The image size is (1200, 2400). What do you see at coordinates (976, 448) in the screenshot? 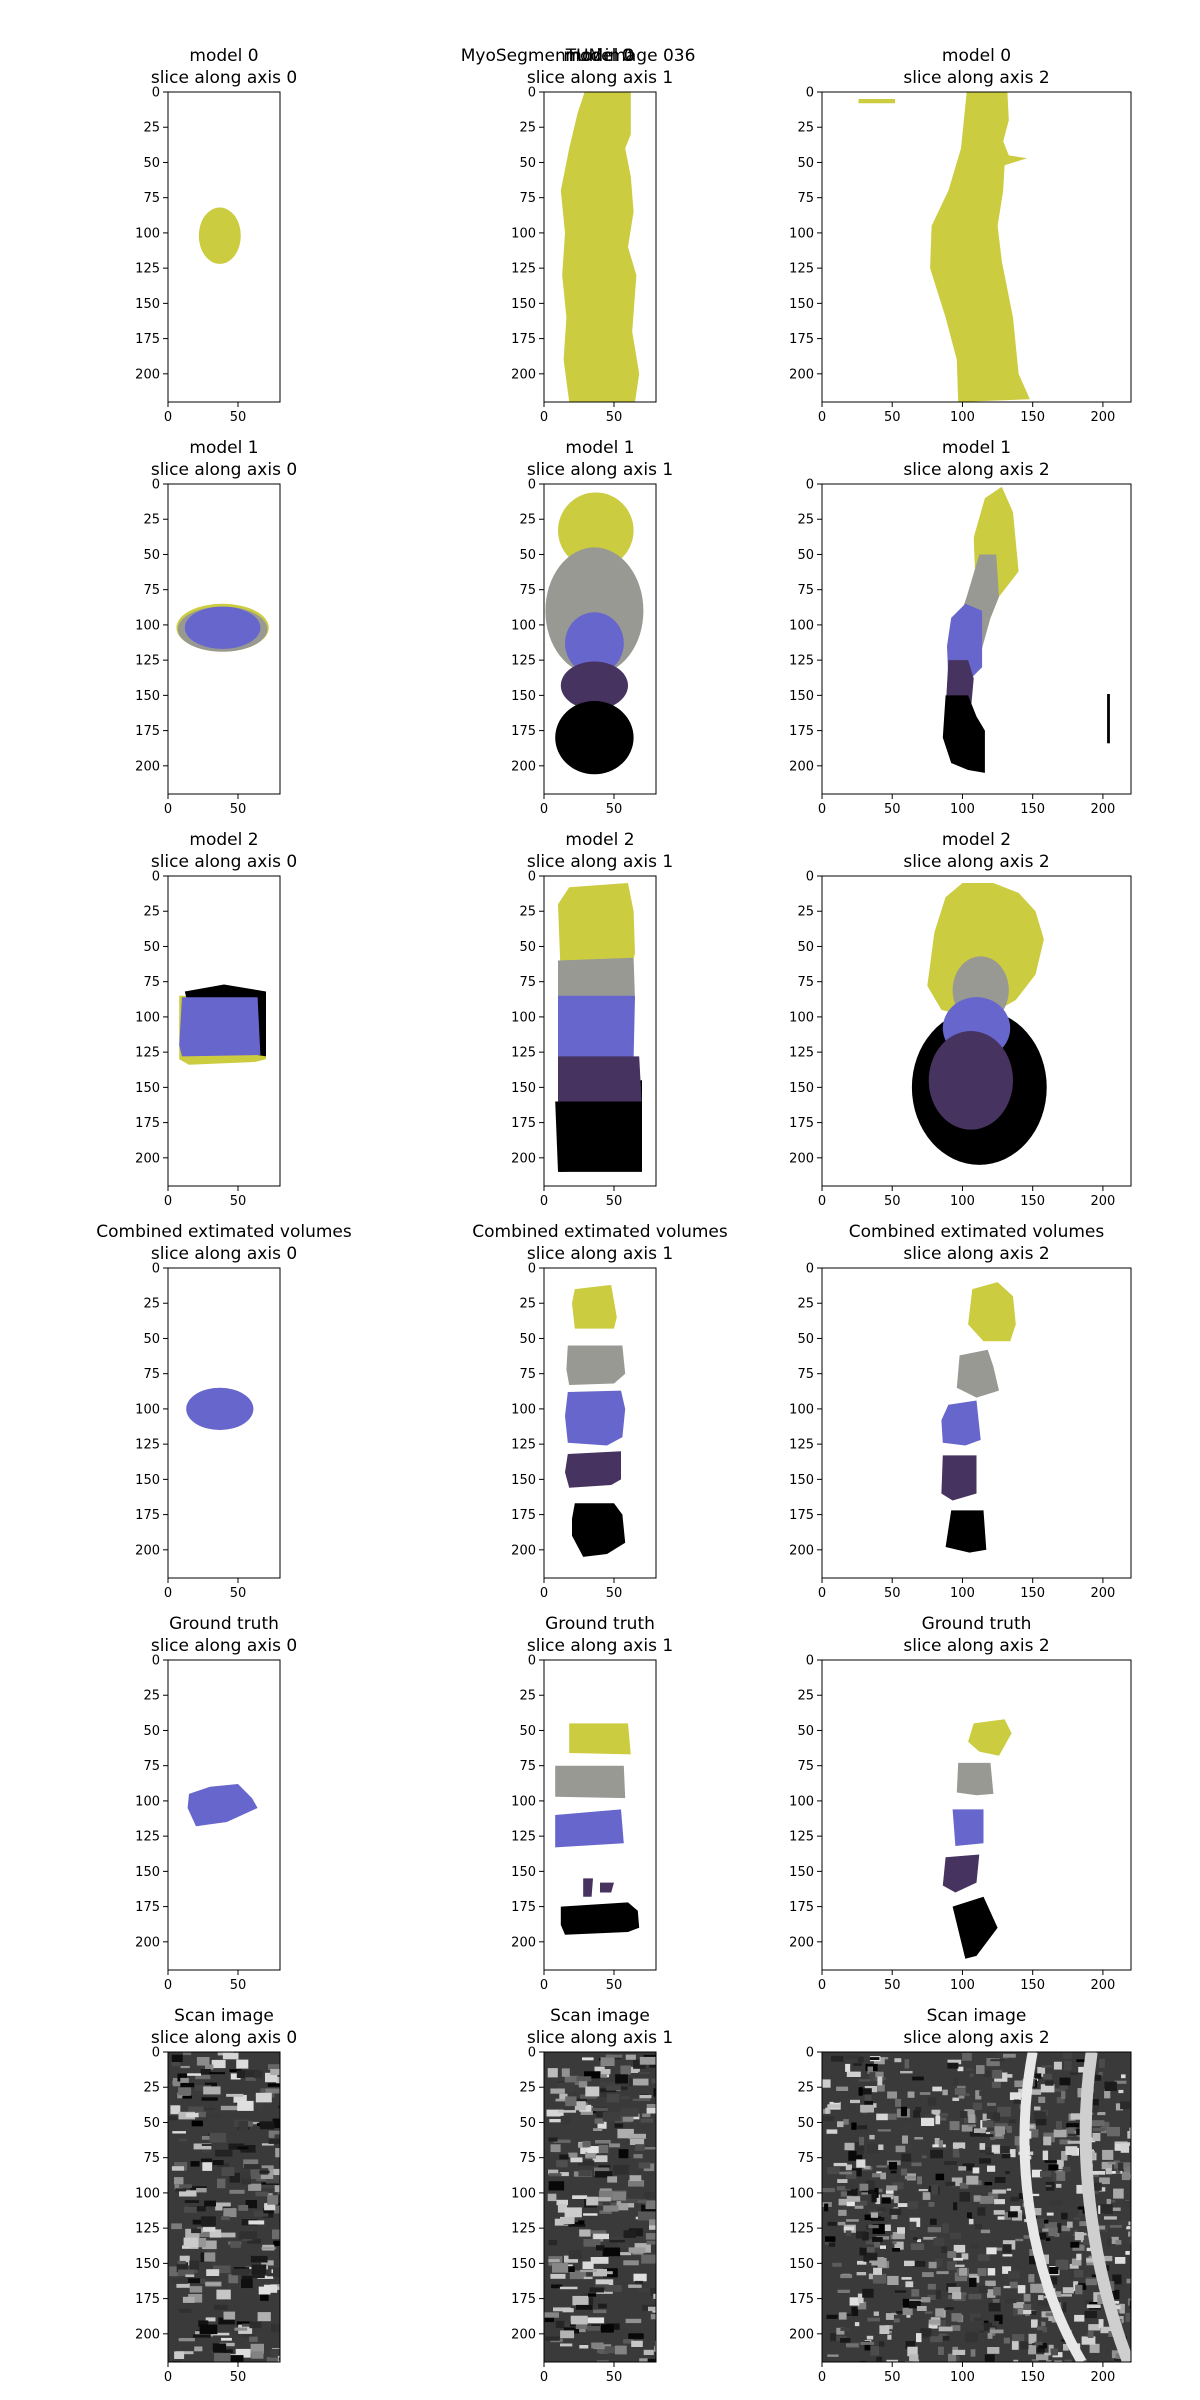
I see `panel-title: model 1` at bounding box center [976, 448].